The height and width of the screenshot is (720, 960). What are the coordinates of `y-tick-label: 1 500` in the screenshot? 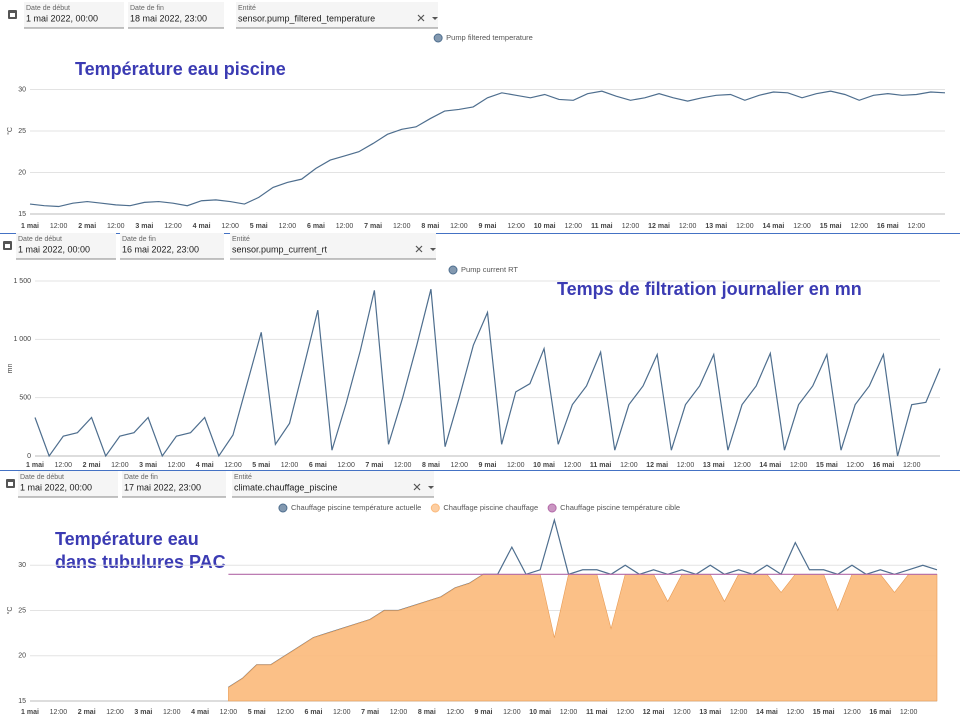 It's located at (22, 281).